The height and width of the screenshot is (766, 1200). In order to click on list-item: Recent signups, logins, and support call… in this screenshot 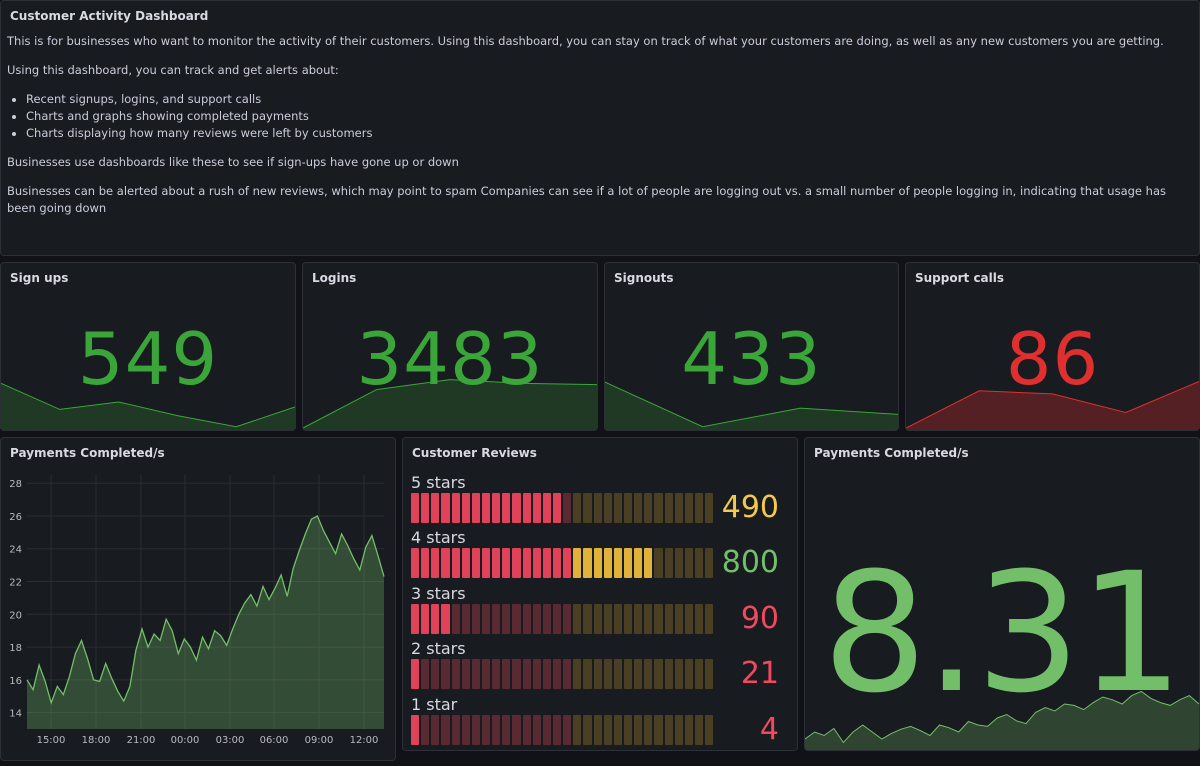, I will do `click(607, 99)`.